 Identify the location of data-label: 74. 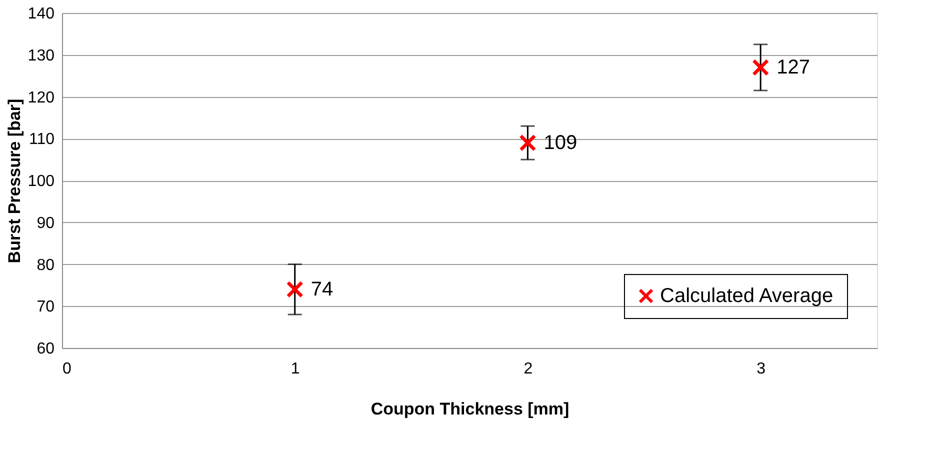
(322, 289).